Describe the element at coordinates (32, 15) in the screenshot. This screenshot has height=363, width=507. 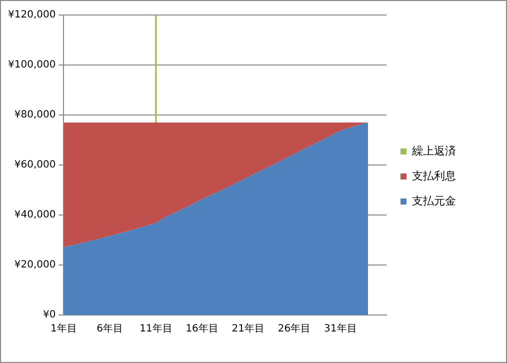
I see `y-tick-label: ¥120,000` at that location.